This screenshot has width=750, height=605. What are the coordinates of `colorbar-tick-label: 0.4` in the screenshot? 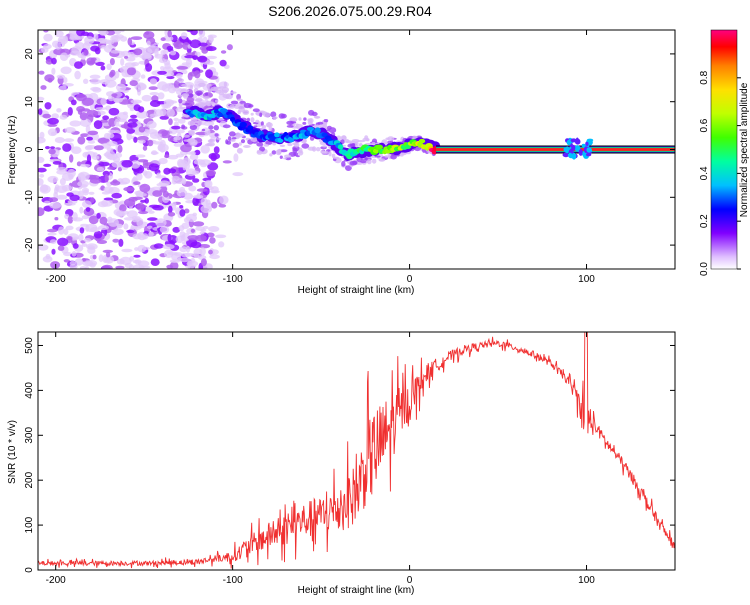 It's located at (704, 173).